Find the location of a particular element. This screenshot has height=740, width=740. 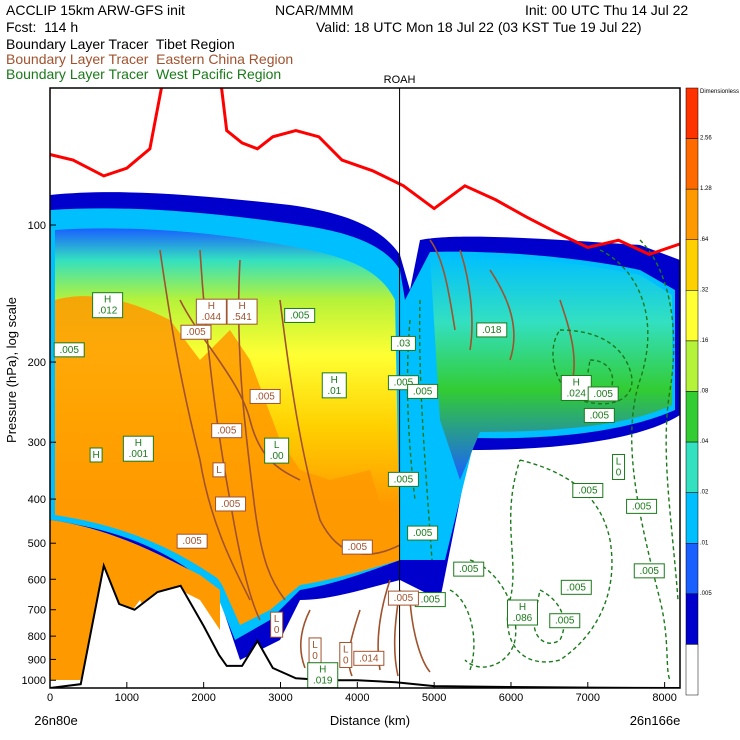

colorbar-label: .02 is located at coordinates (704, 493).